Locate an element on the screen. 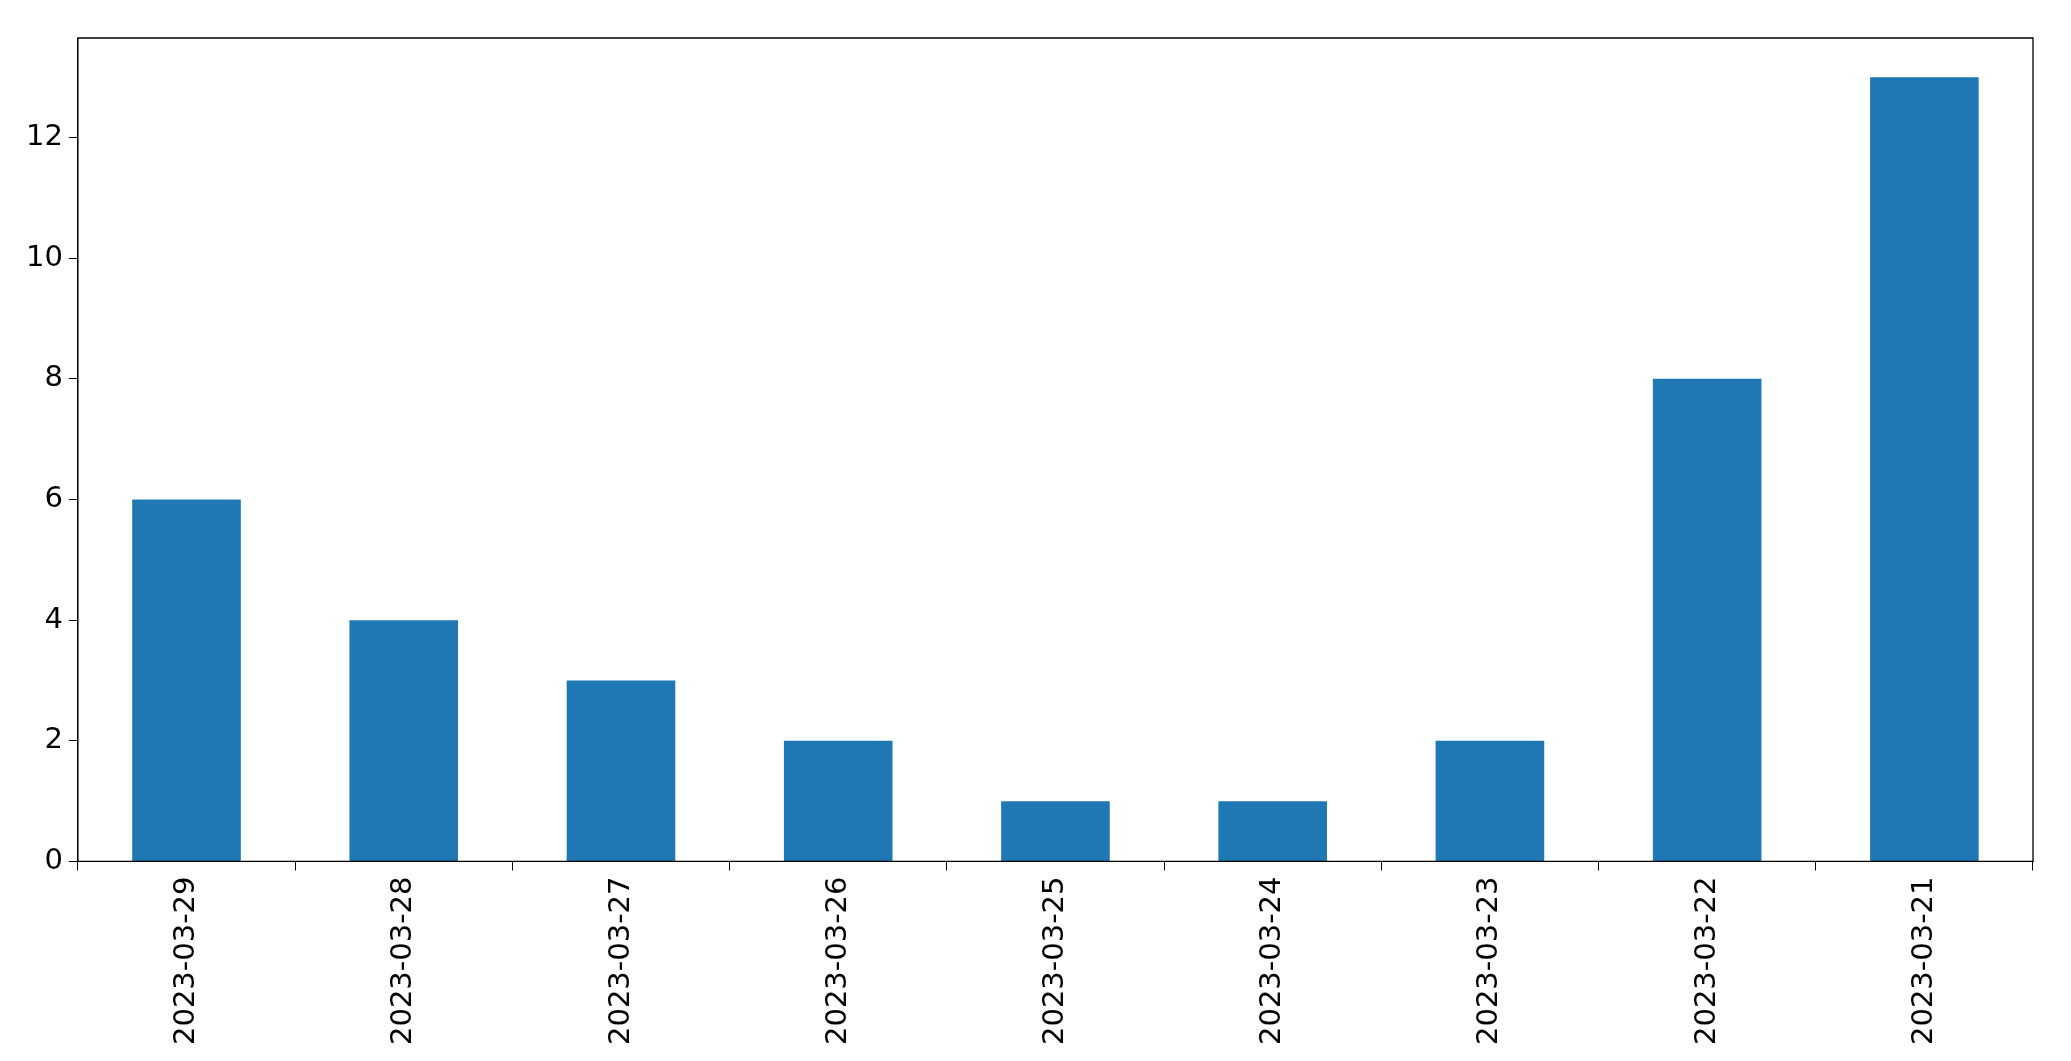 Image resolution: width=2071 pixels, height=1061 pixels. x-tick-label: 2023-03-21 is located at coordinates (1921, 961).